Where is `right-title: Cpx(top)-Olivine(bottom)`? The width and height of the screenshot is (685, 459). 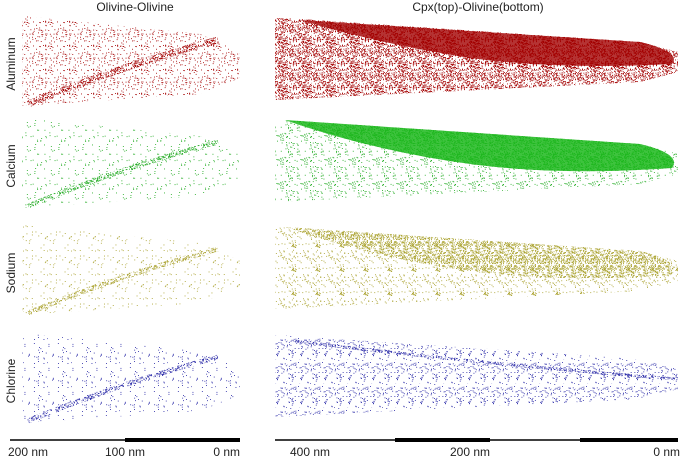 right-title: Cpx(top)-Olivine(bottom) is located at coordinates (477, 7).